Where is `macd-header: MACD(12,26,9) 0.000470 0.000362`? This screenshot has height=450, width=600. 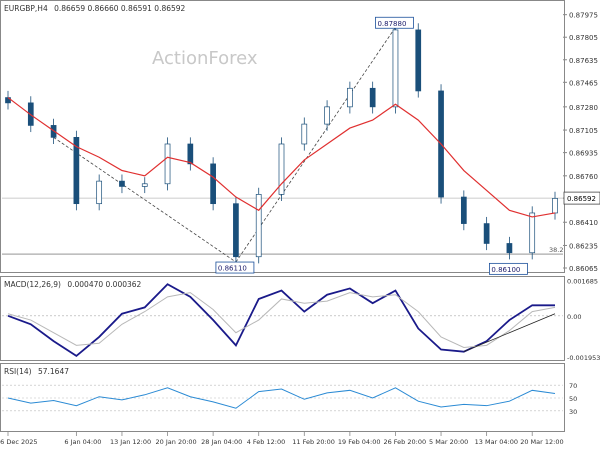
macd-header: MACD(12,26,9) 0.000470 0.000362 is located at coordinates (73, 284).